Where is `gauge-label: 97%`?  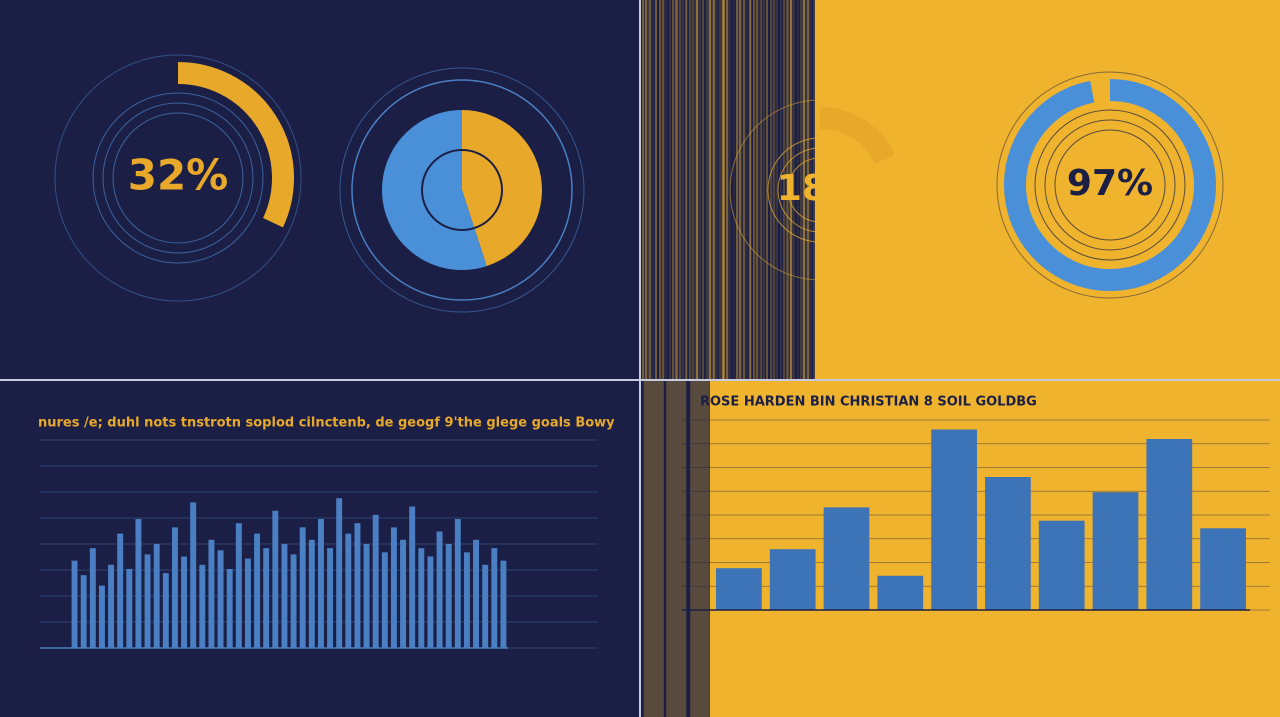 gauge-label: 97% is located at coordinates (1110, 183).